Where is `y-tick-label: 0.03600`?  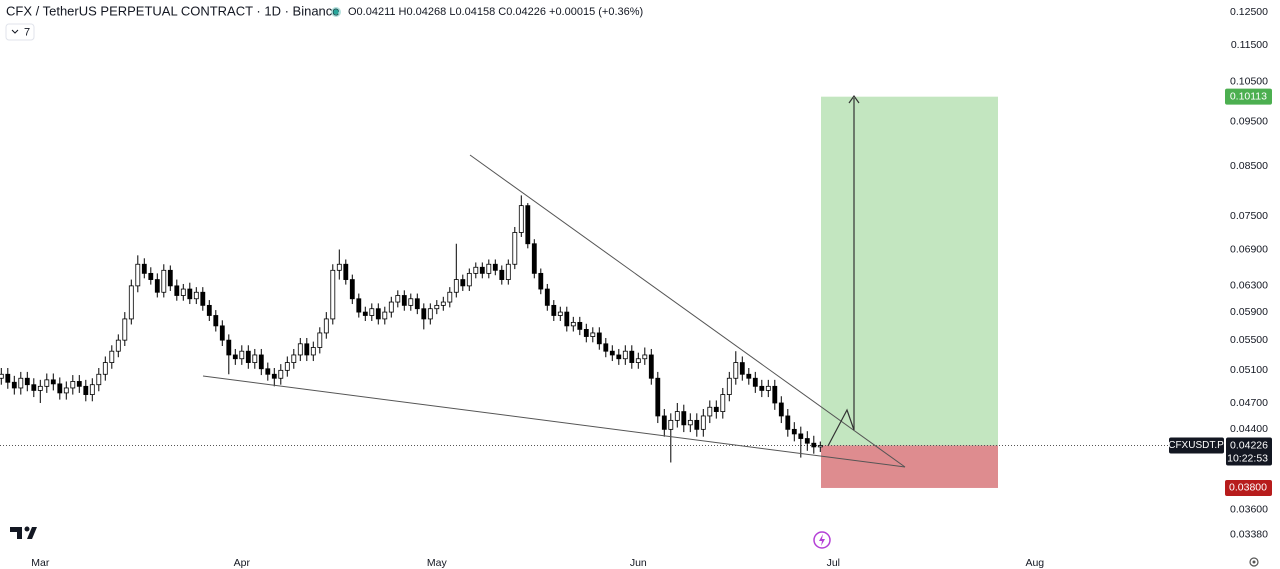 y-tick-label: 0.03600 is located at coordinates (1249, 509).